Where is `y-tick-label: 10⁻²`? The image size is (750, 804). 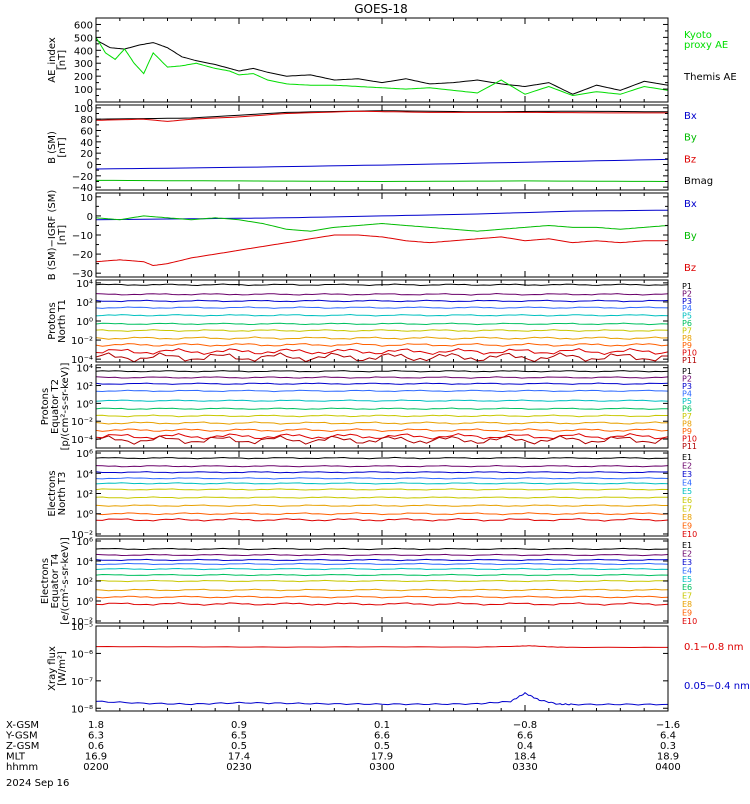 y-tick-label: 10⁻² is located at coordinates (82, 422).